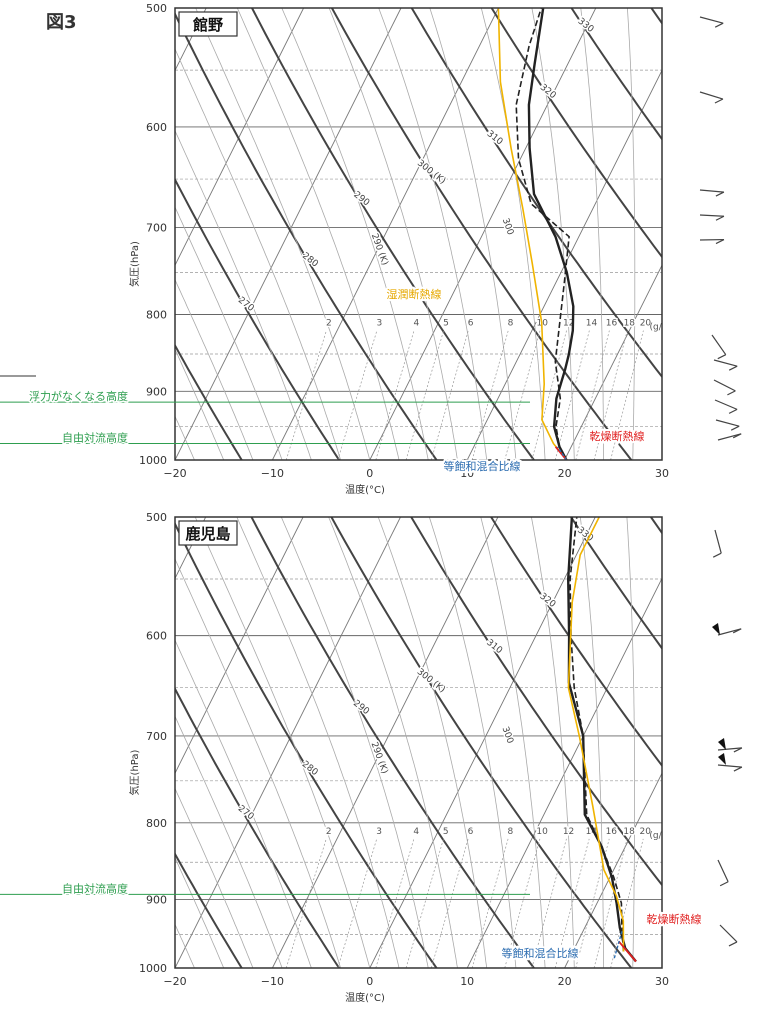 The image size is (758, 1024). What do you see at coordinates (662, 836) in the screenshot?
I see `mixing-ratio-unit: (g/kg)` at bounding box center [662, 836].